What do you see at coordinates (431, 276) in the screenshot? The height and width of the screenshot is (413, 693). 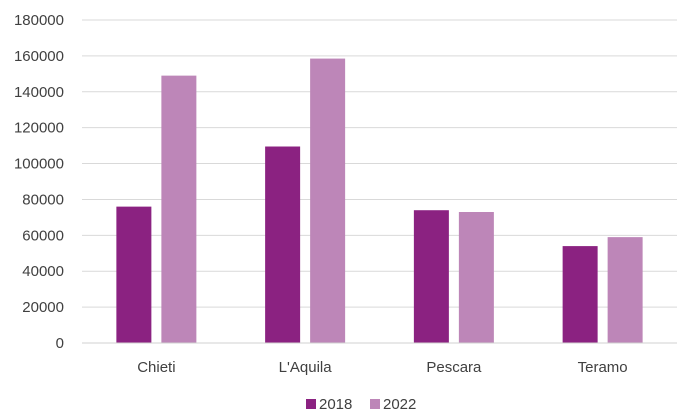 I see `bar-2018-pescara` at bounding box center [431, 276].